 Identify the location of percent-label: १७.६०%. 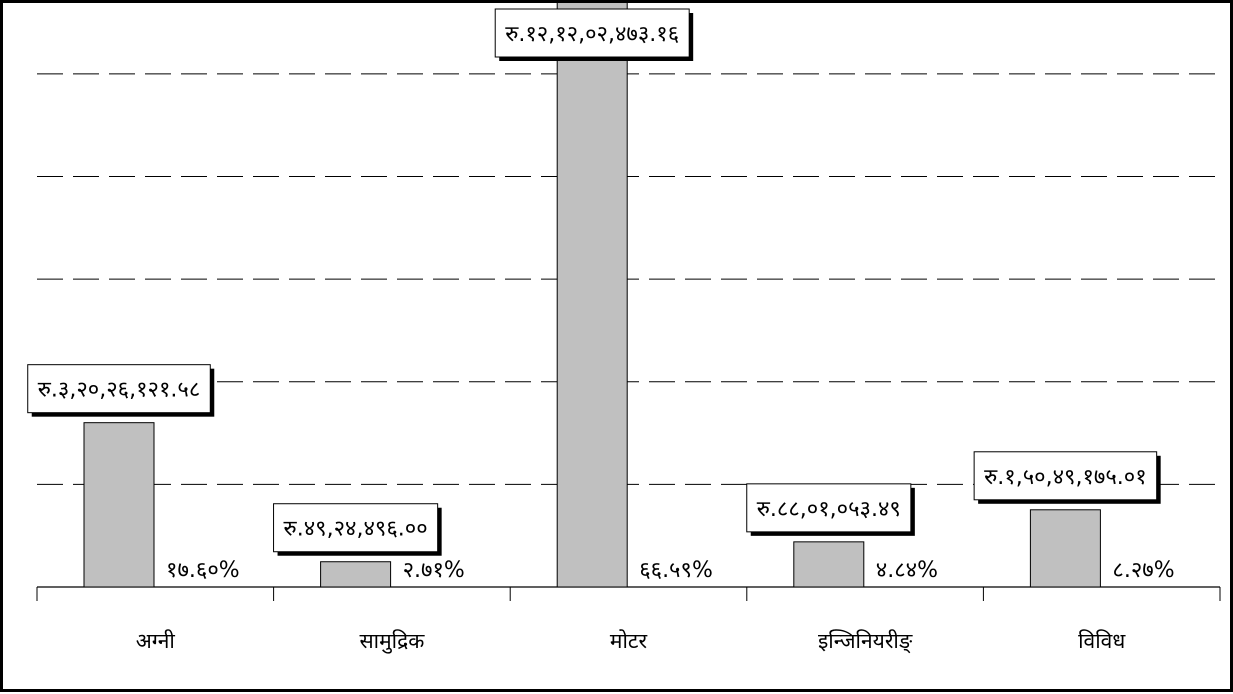
(203, 570).